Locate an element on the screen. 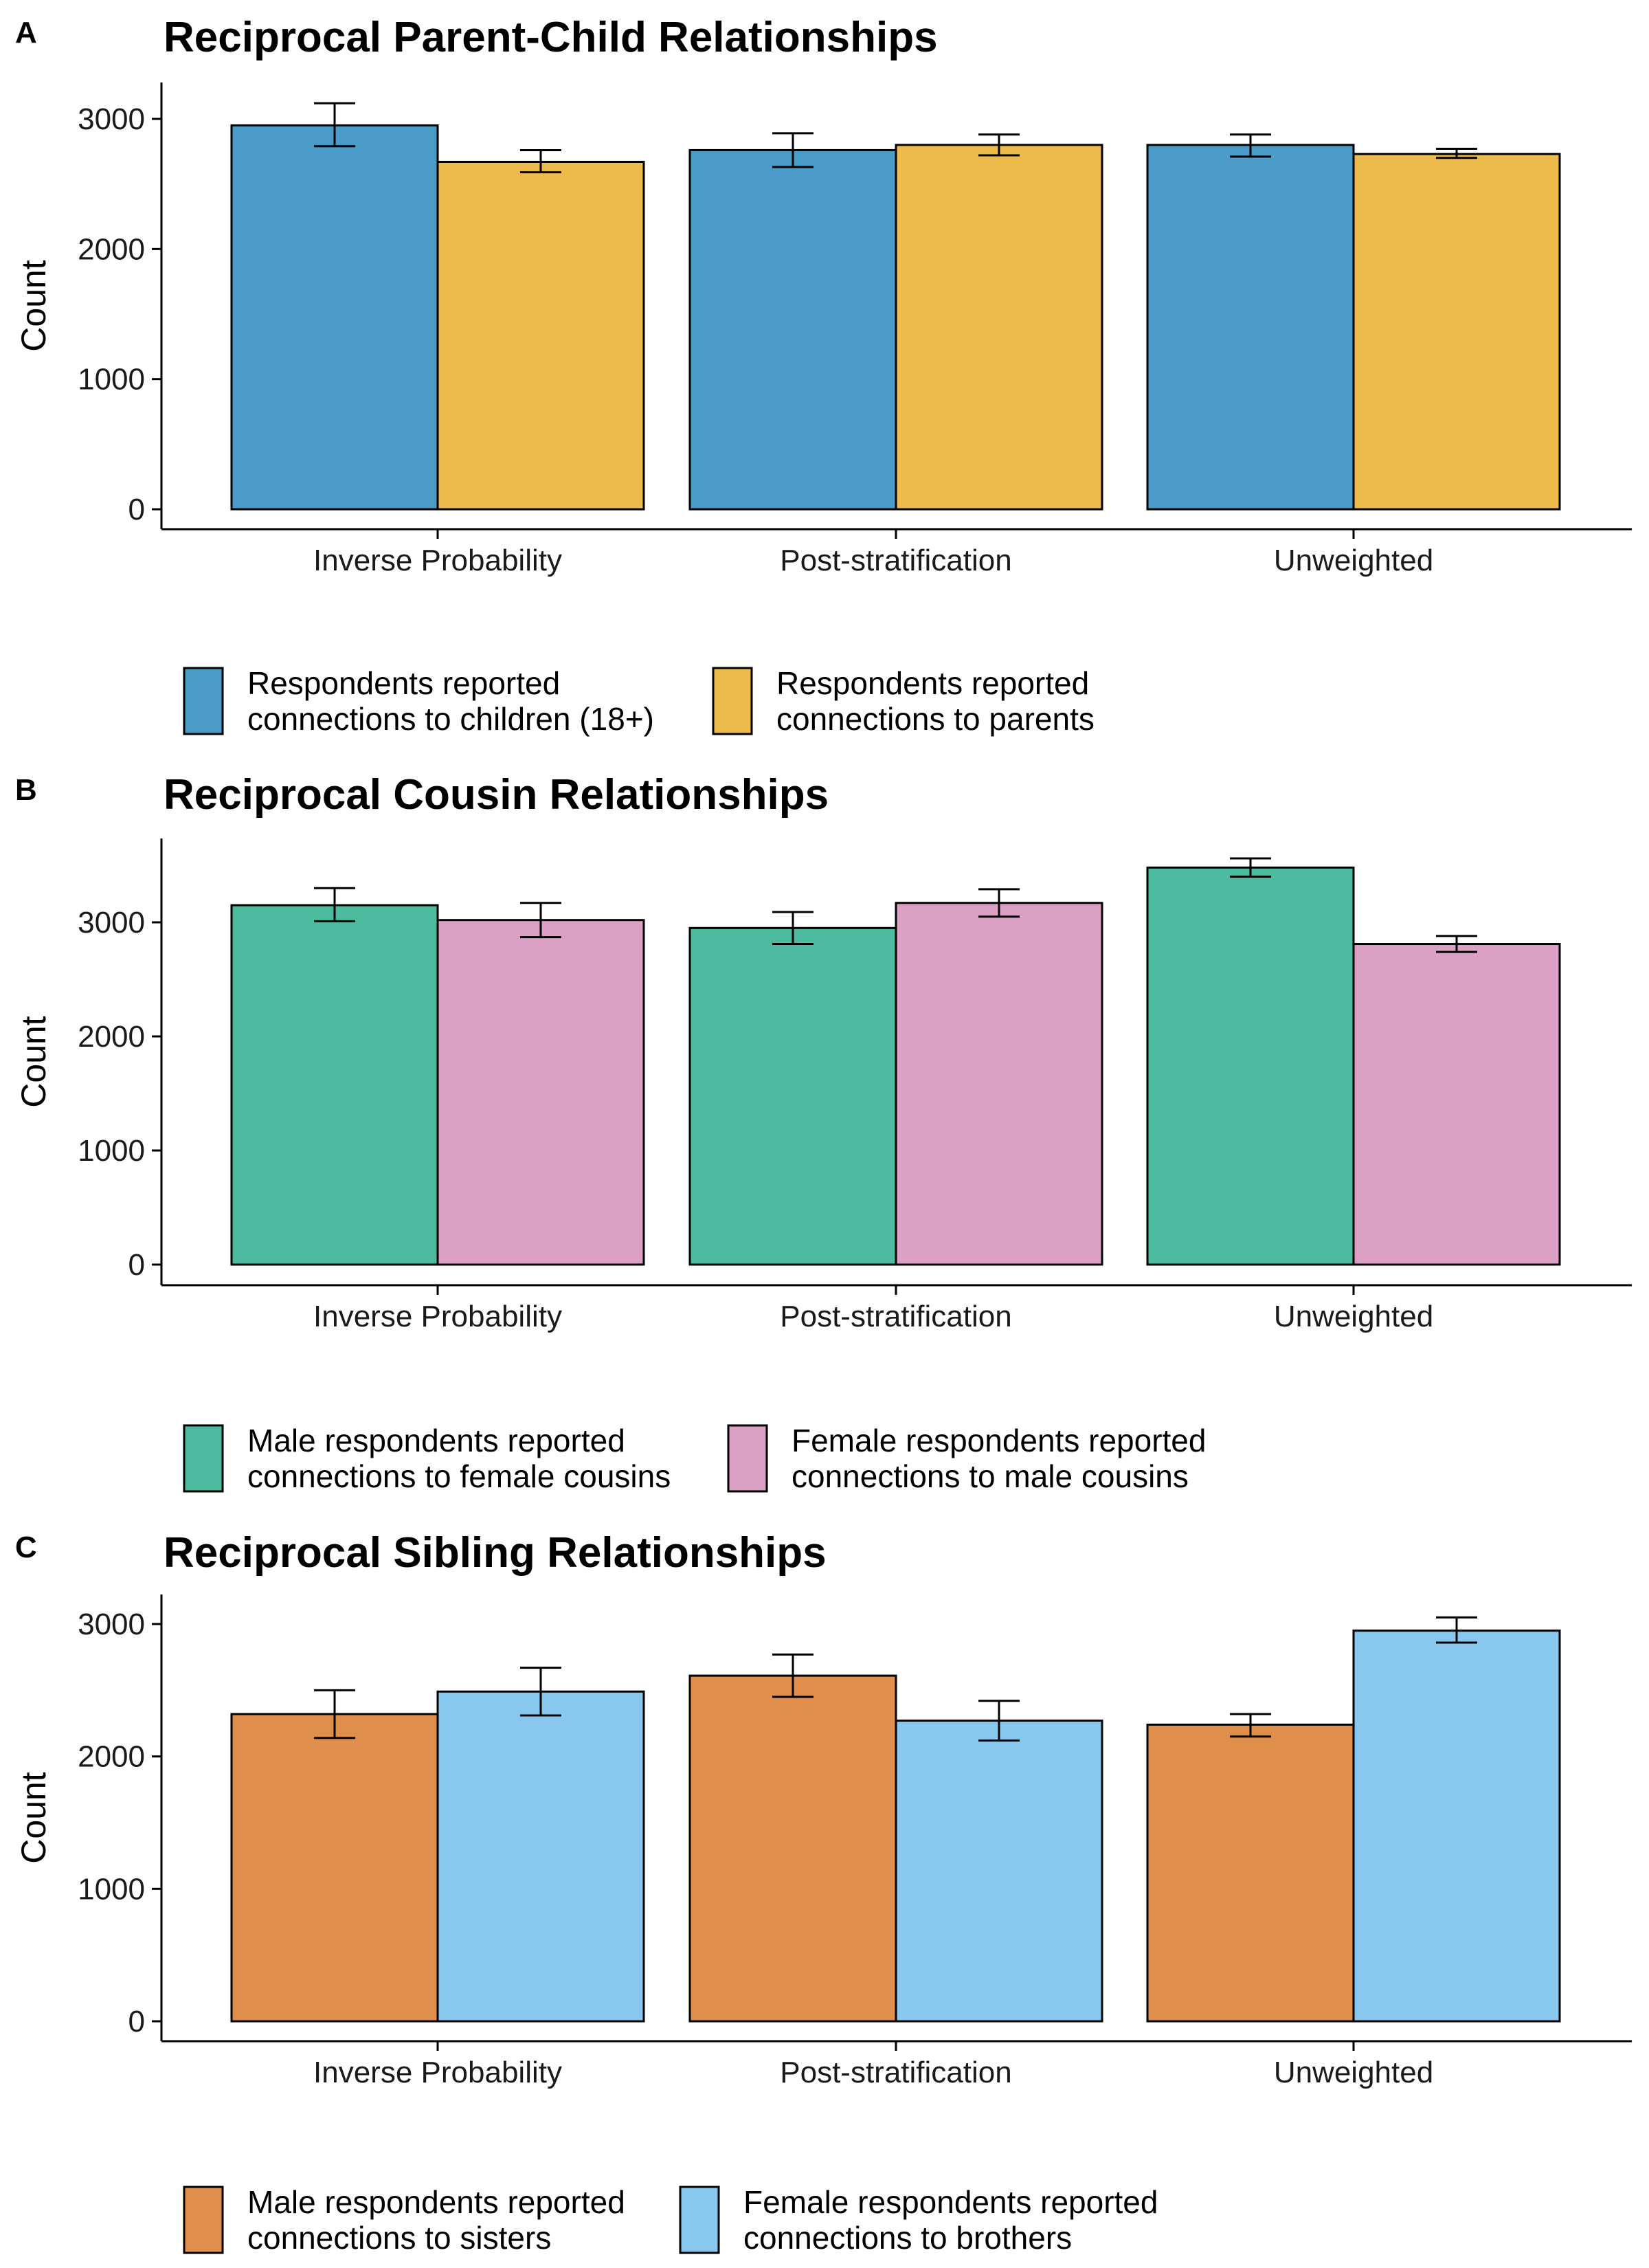 Image resolution: width=1649 pixels, height=2268 pixels. legend-label: connections to children (18+) is located at coordinates (451, 719).